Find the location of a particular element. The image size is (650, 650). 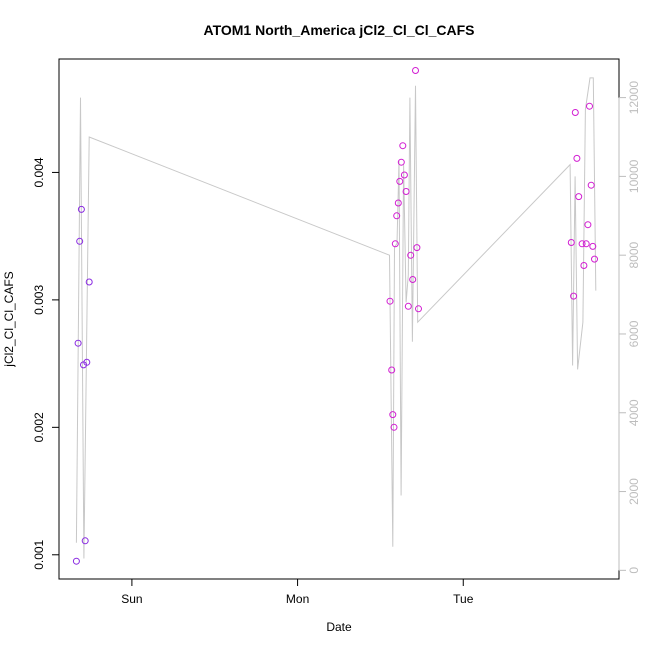

y-right-tick-label-1: 2000 is located at coordinates (634, 491).